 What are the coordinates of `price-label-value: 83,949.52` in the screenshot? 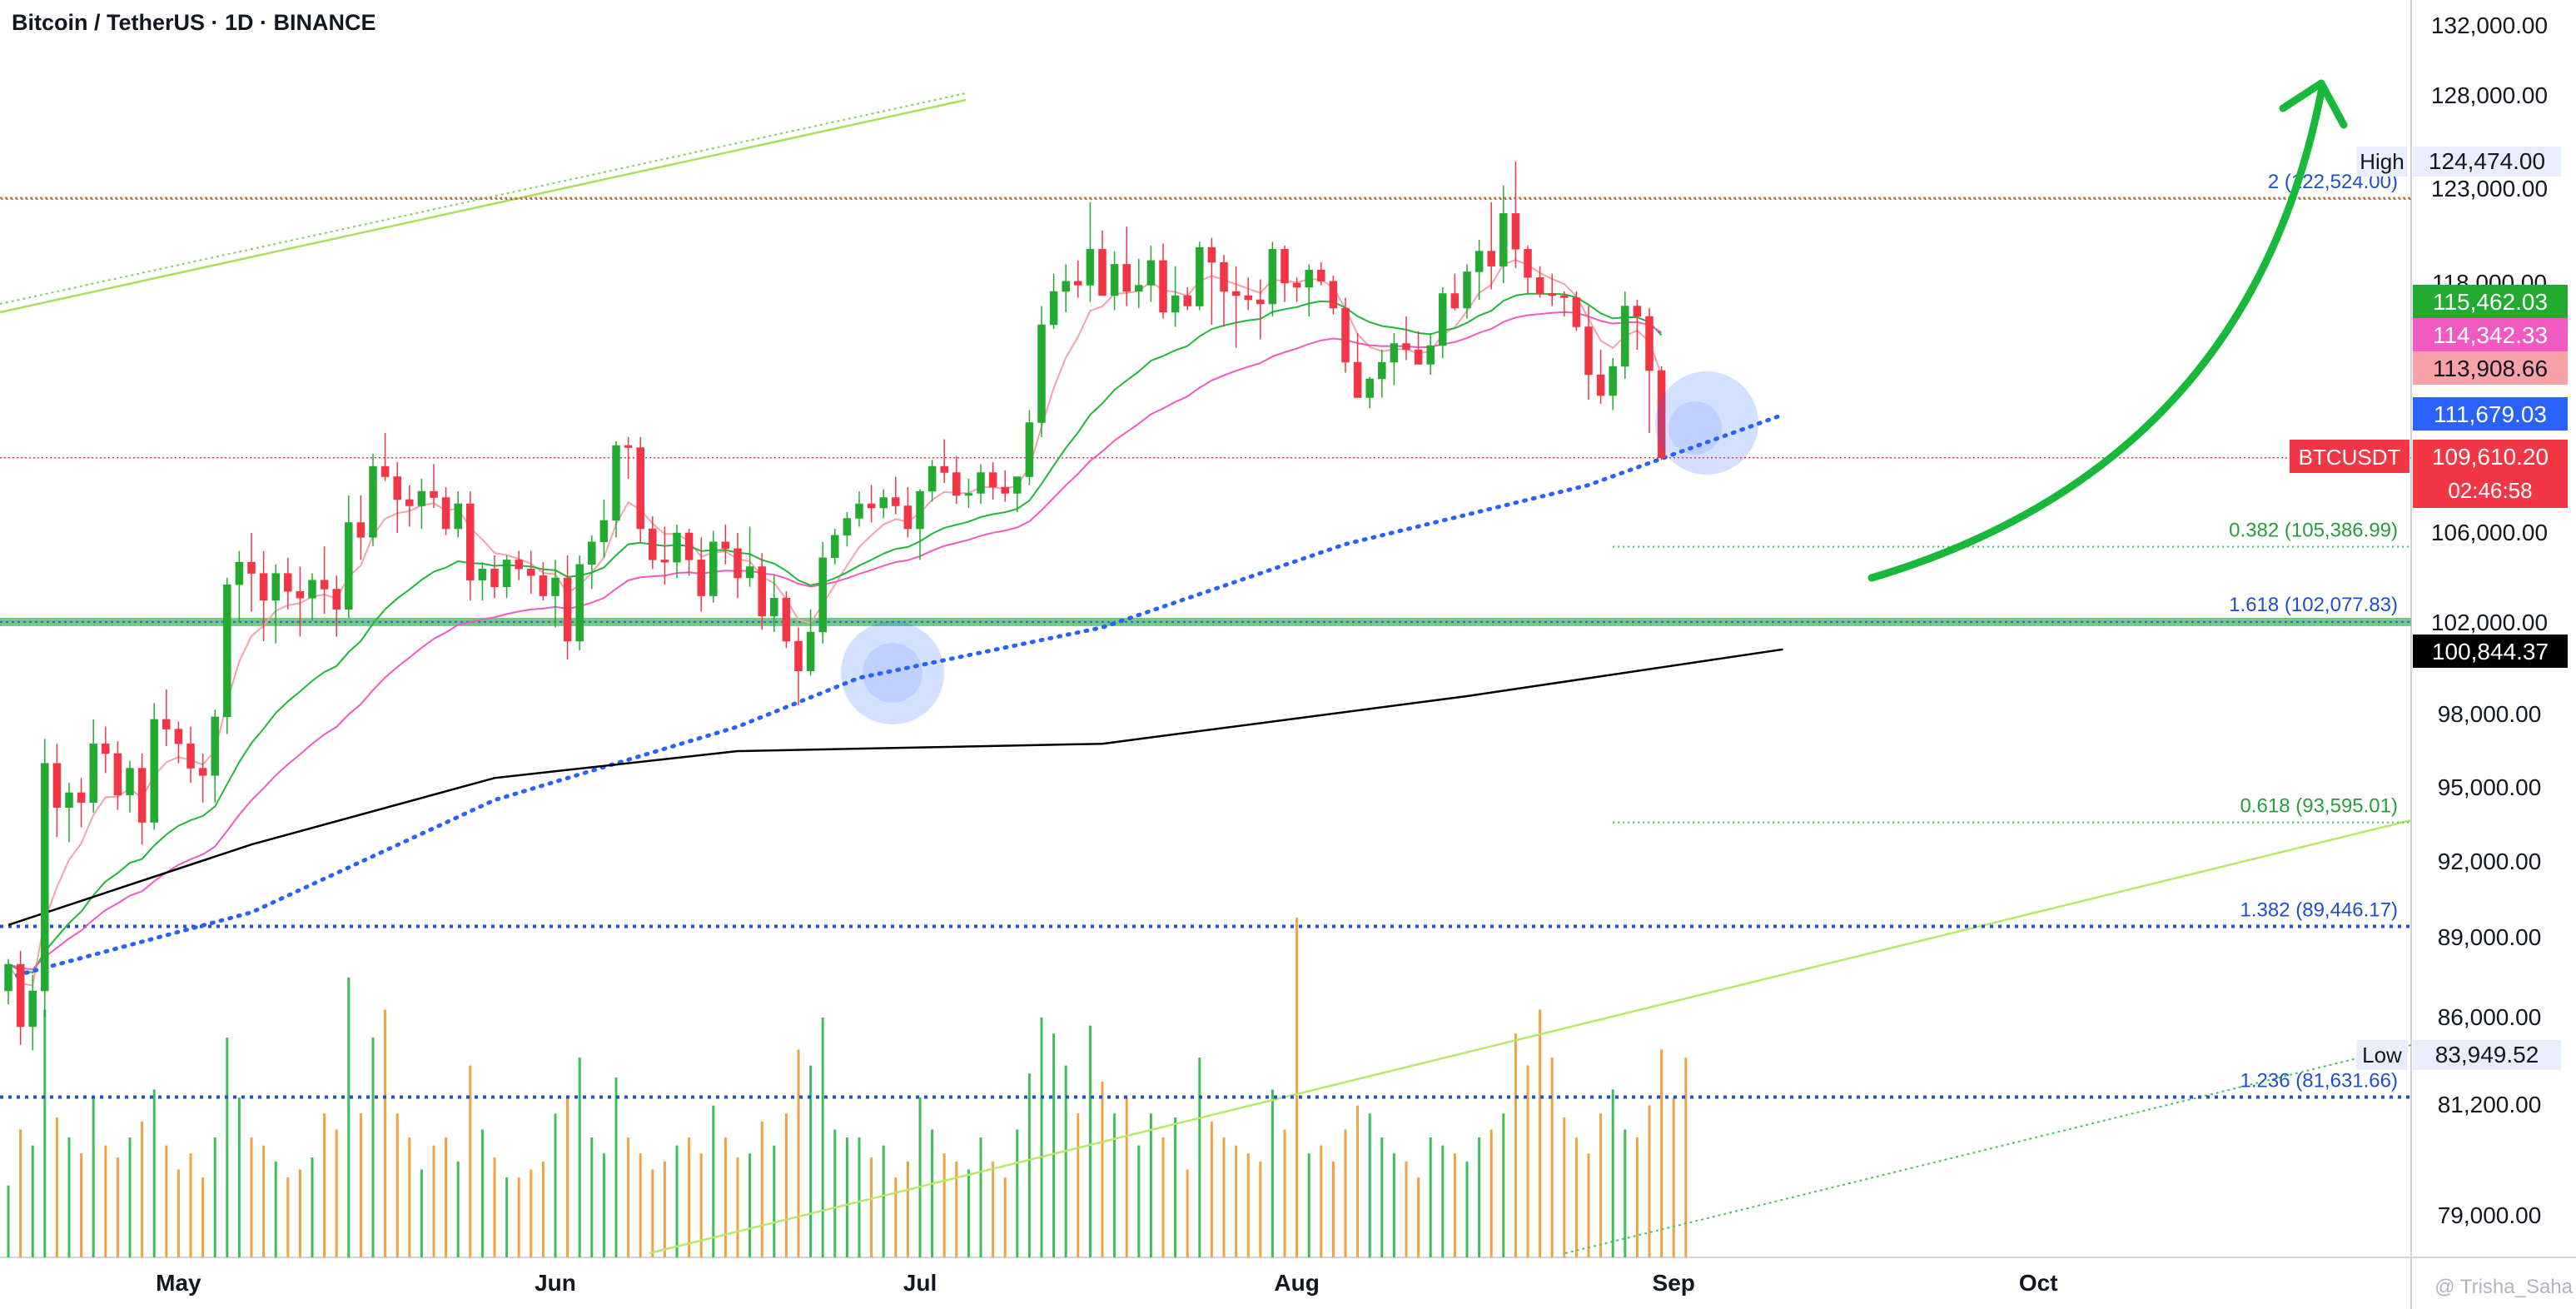 It's located at (2487, 1055).